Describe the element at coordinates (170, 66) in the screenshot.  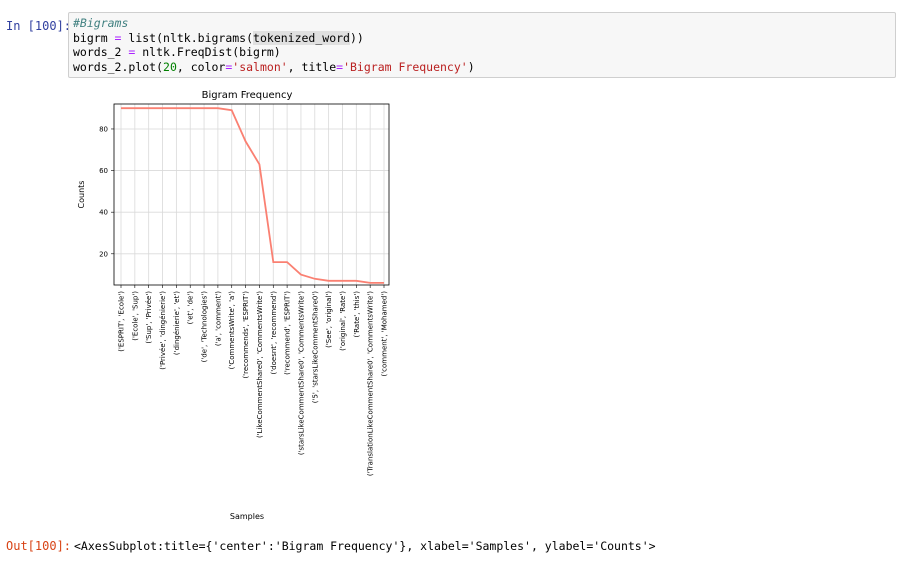
I see `code-number: 20` at that location.